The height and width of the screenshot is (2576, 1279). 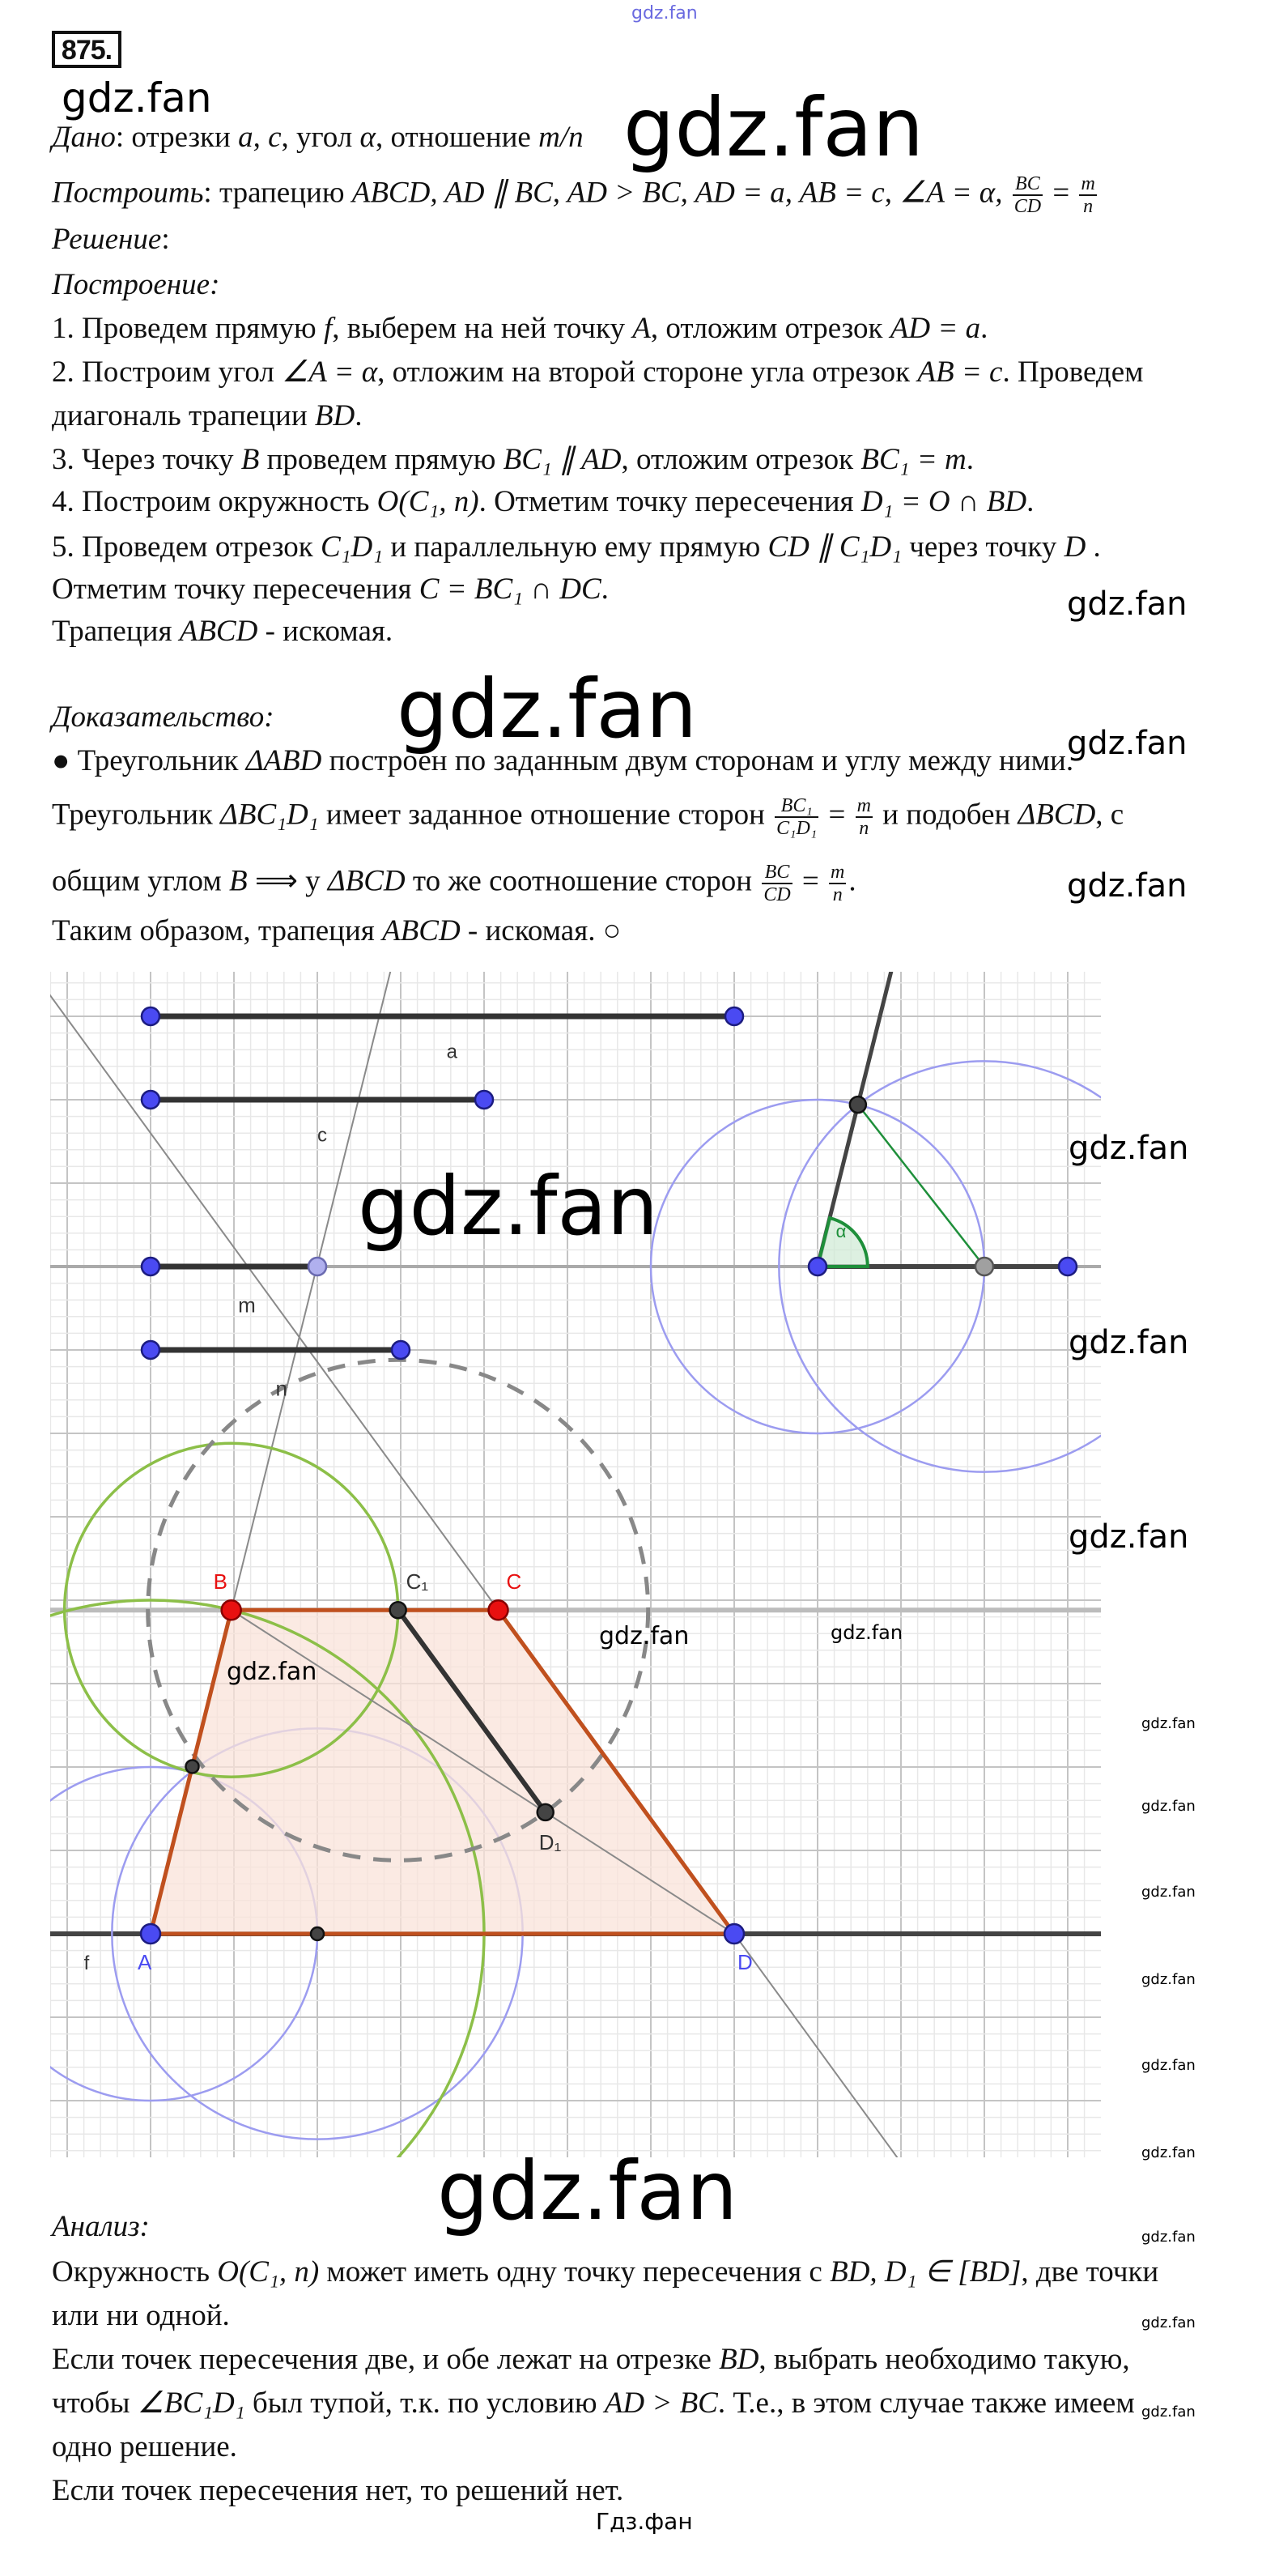 I want to click on math-text: D, so click(x=1075, y=547).